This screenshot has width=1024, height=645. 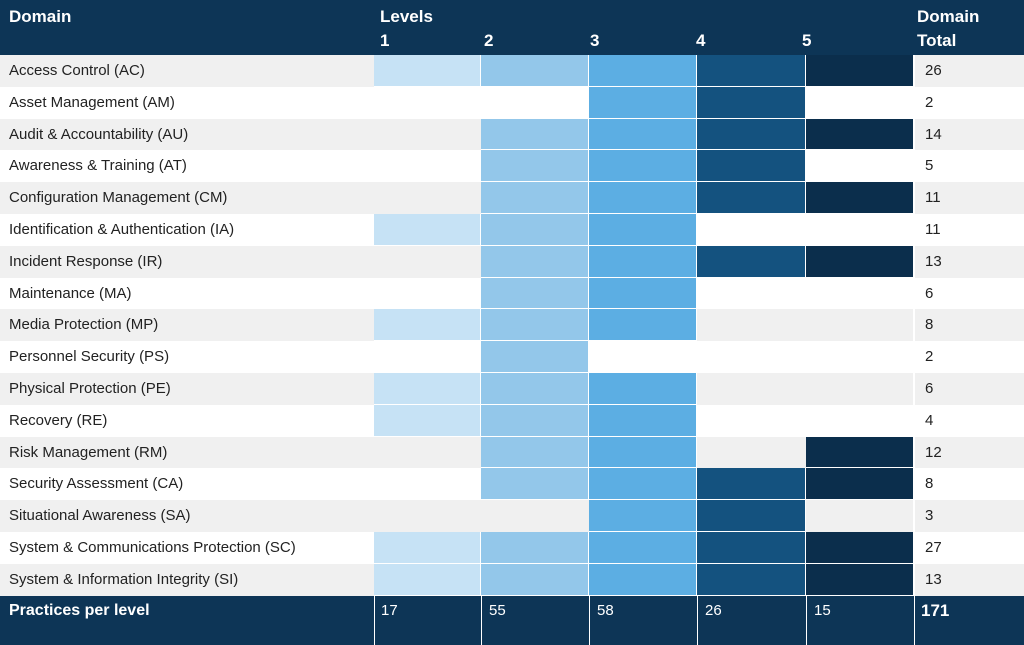 I want to click on domain-total: 3, so click(x=929, y=515).